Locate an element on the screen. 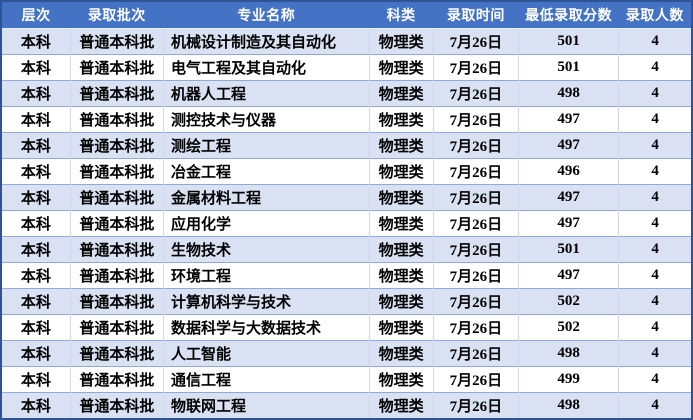  cell-major: 冶金工程 is located at coordinates (266, 171).